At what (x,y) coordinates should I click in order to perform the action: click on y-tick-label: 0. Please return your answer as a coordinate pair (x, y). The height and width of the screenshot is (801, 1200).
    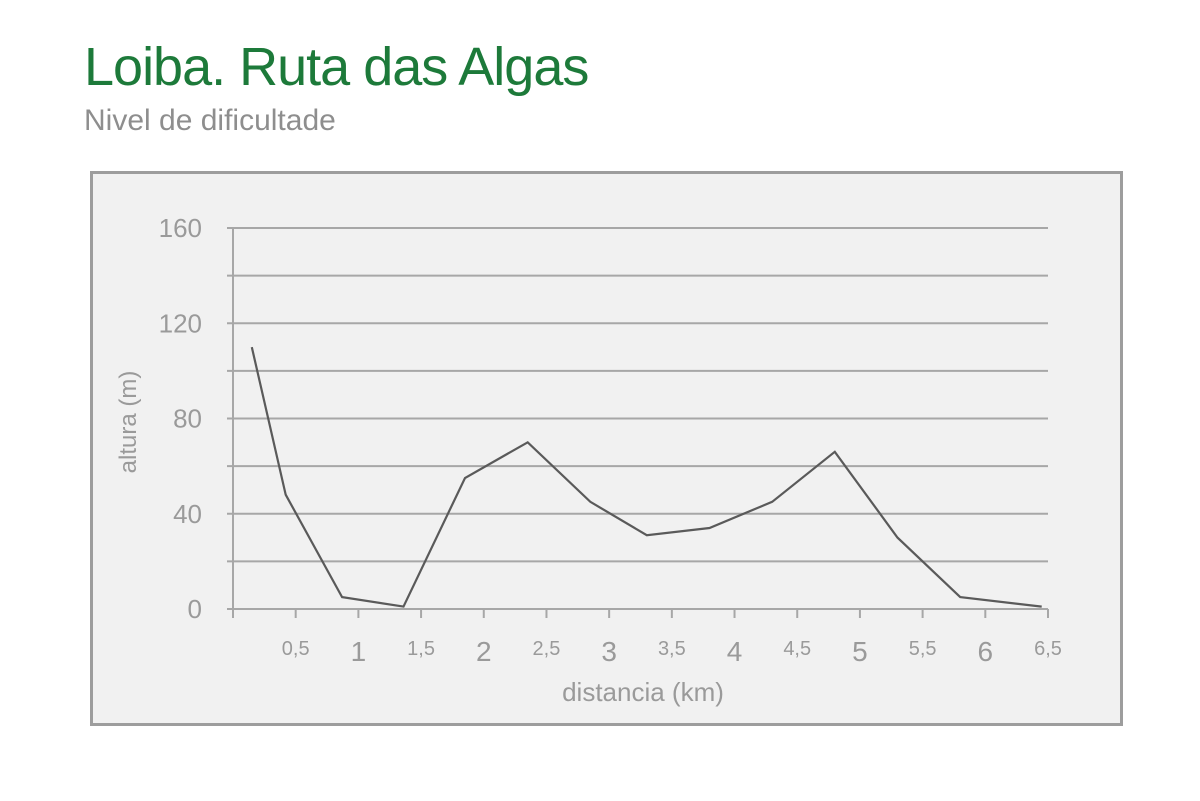
    Looking at the image, I should click on (195, 609).